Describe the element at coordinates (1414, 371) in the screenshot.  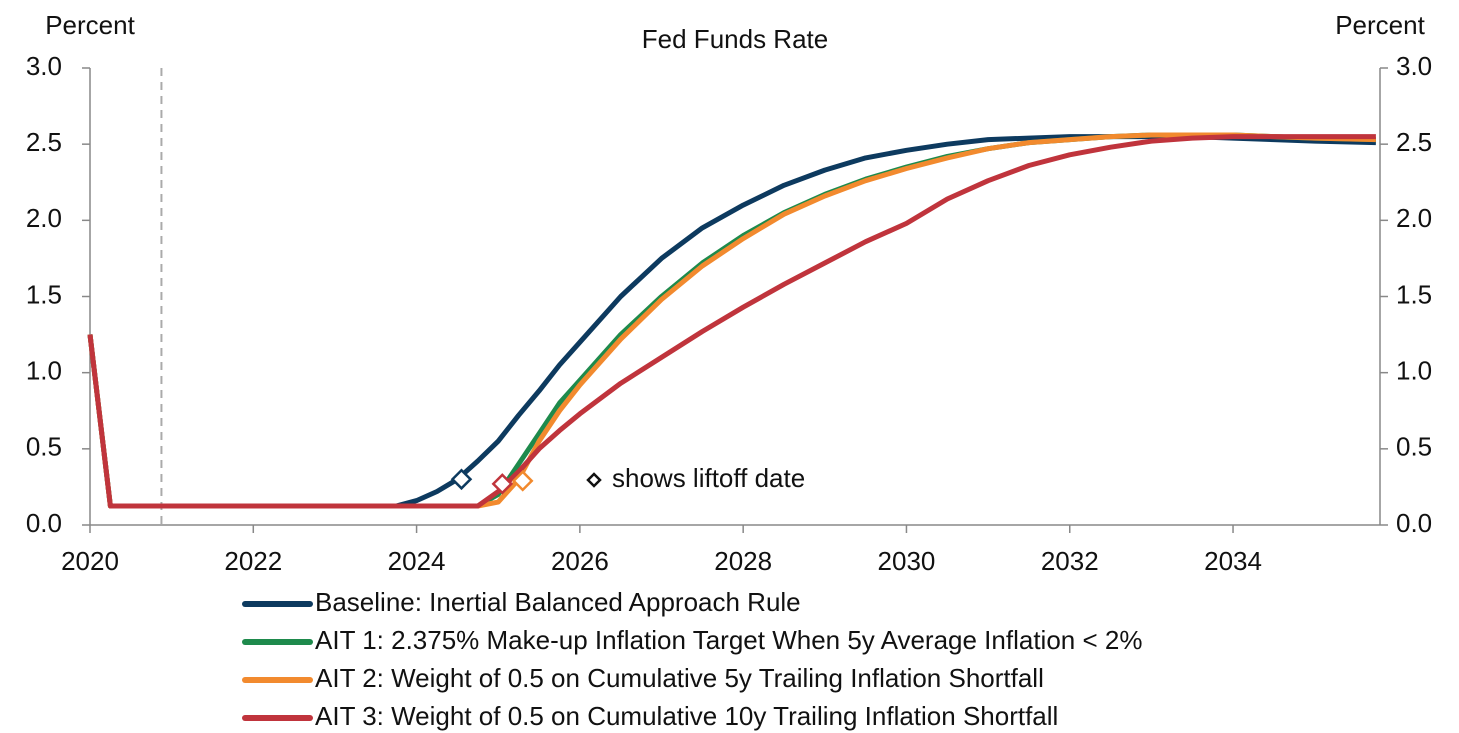
I see `y2-tick-label: 1.0` at that location.